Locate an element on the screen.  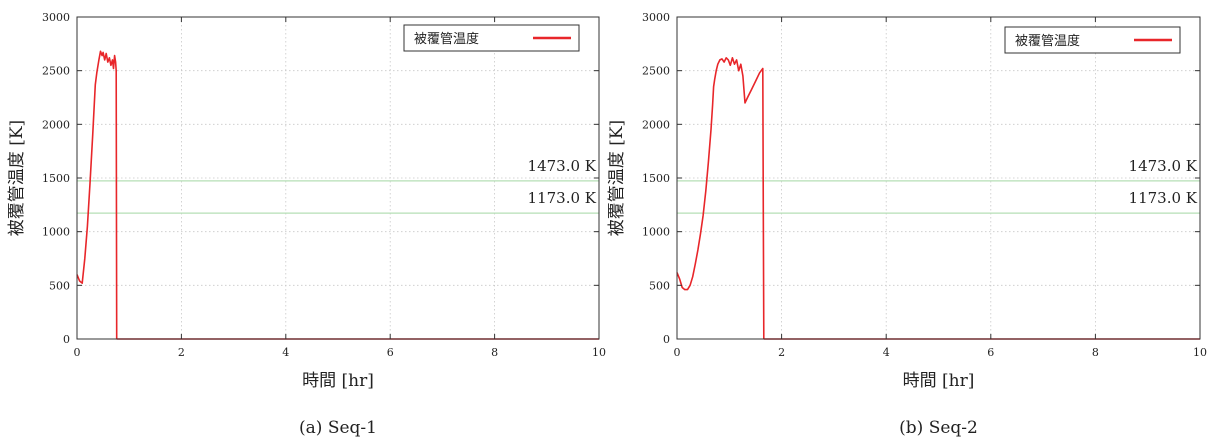
chart-caption: (a) Seq-1 is located at coordinates (338, 428).